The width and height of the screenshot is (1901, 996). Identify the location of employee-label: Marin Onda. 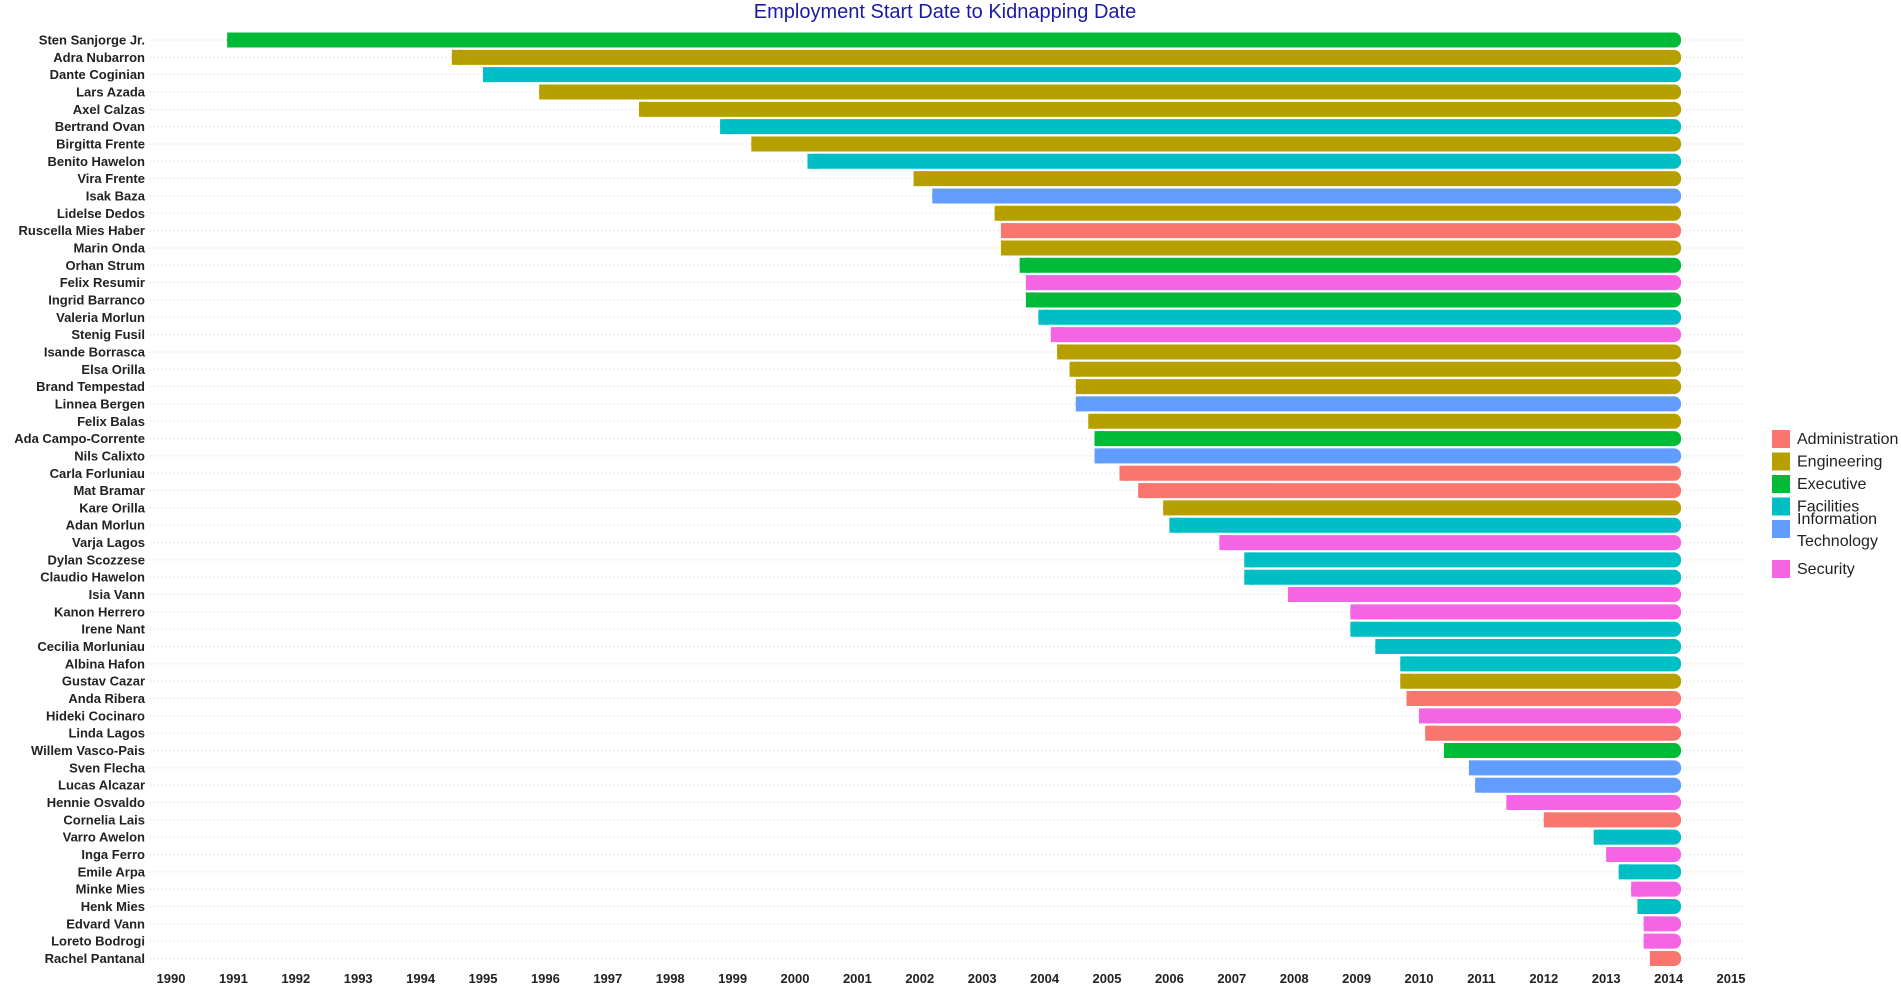
(109, 247).